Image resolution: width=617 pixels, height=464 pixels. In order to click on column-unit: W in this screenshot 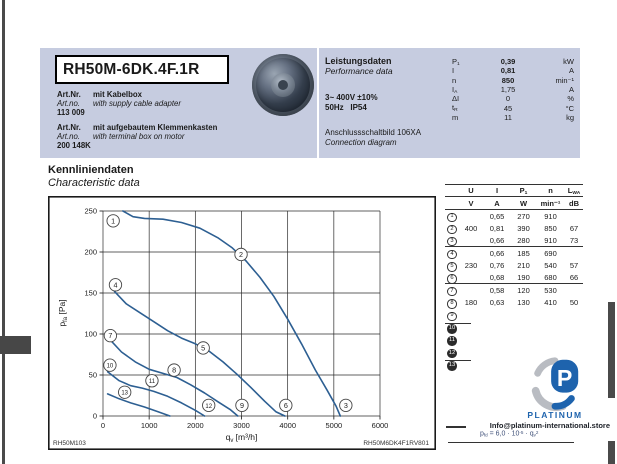, I will do `click(523, 203)`.